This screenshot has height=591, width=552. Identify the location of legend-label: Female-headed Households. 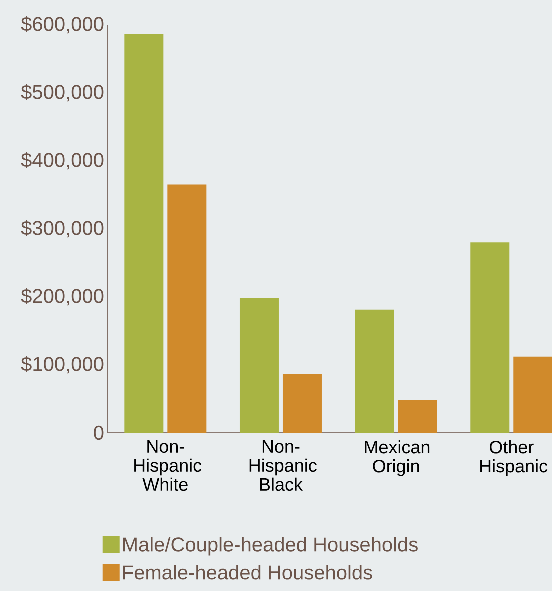
(248, 572).